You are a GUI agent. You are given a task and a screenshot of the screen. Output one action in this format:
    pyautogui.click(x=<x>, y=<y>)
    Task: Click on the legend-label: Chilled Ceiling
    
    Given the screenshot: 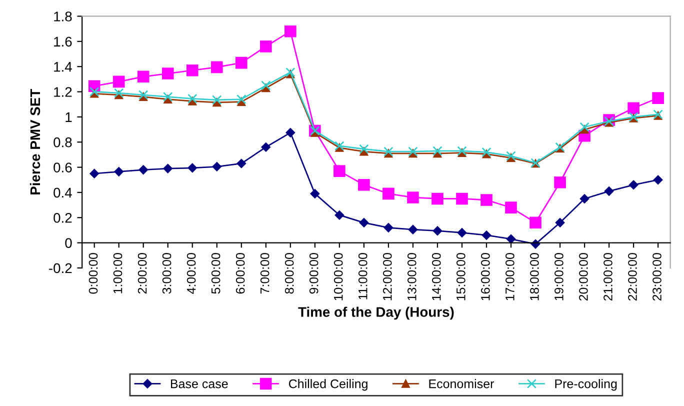 What is the action you would take?
    pyautogui.click(x=328, y=385)
    